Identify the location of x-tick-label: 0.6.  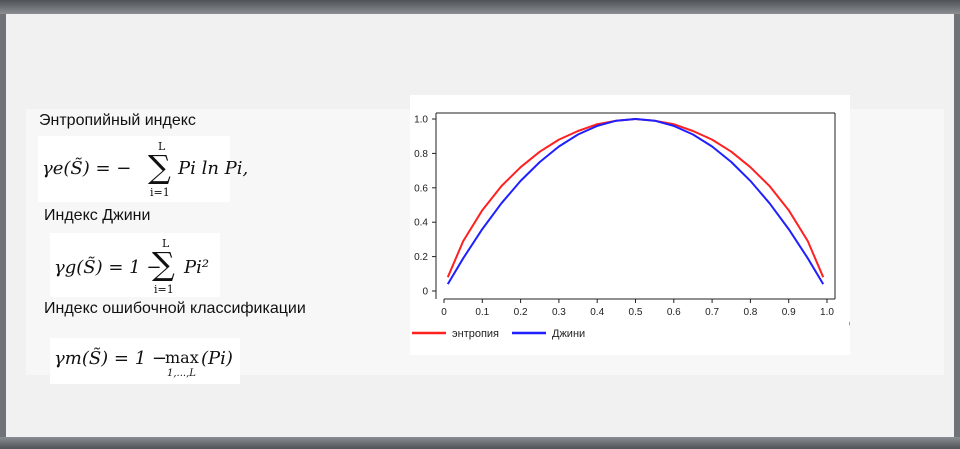
(674, 312).